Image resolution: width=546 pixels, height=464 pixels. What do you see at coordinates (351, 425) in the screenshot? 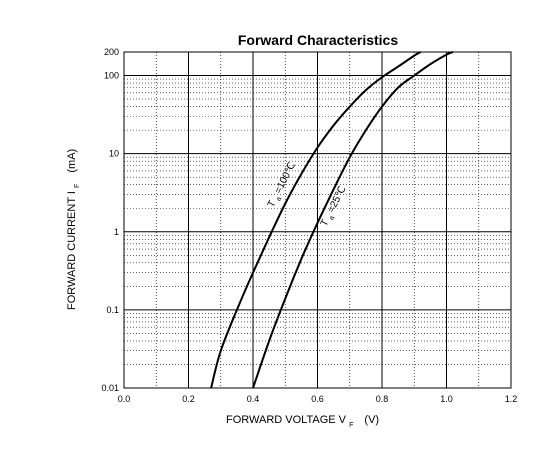
I see `x-axis-label-sub: F` at bounding box center [351, 425].